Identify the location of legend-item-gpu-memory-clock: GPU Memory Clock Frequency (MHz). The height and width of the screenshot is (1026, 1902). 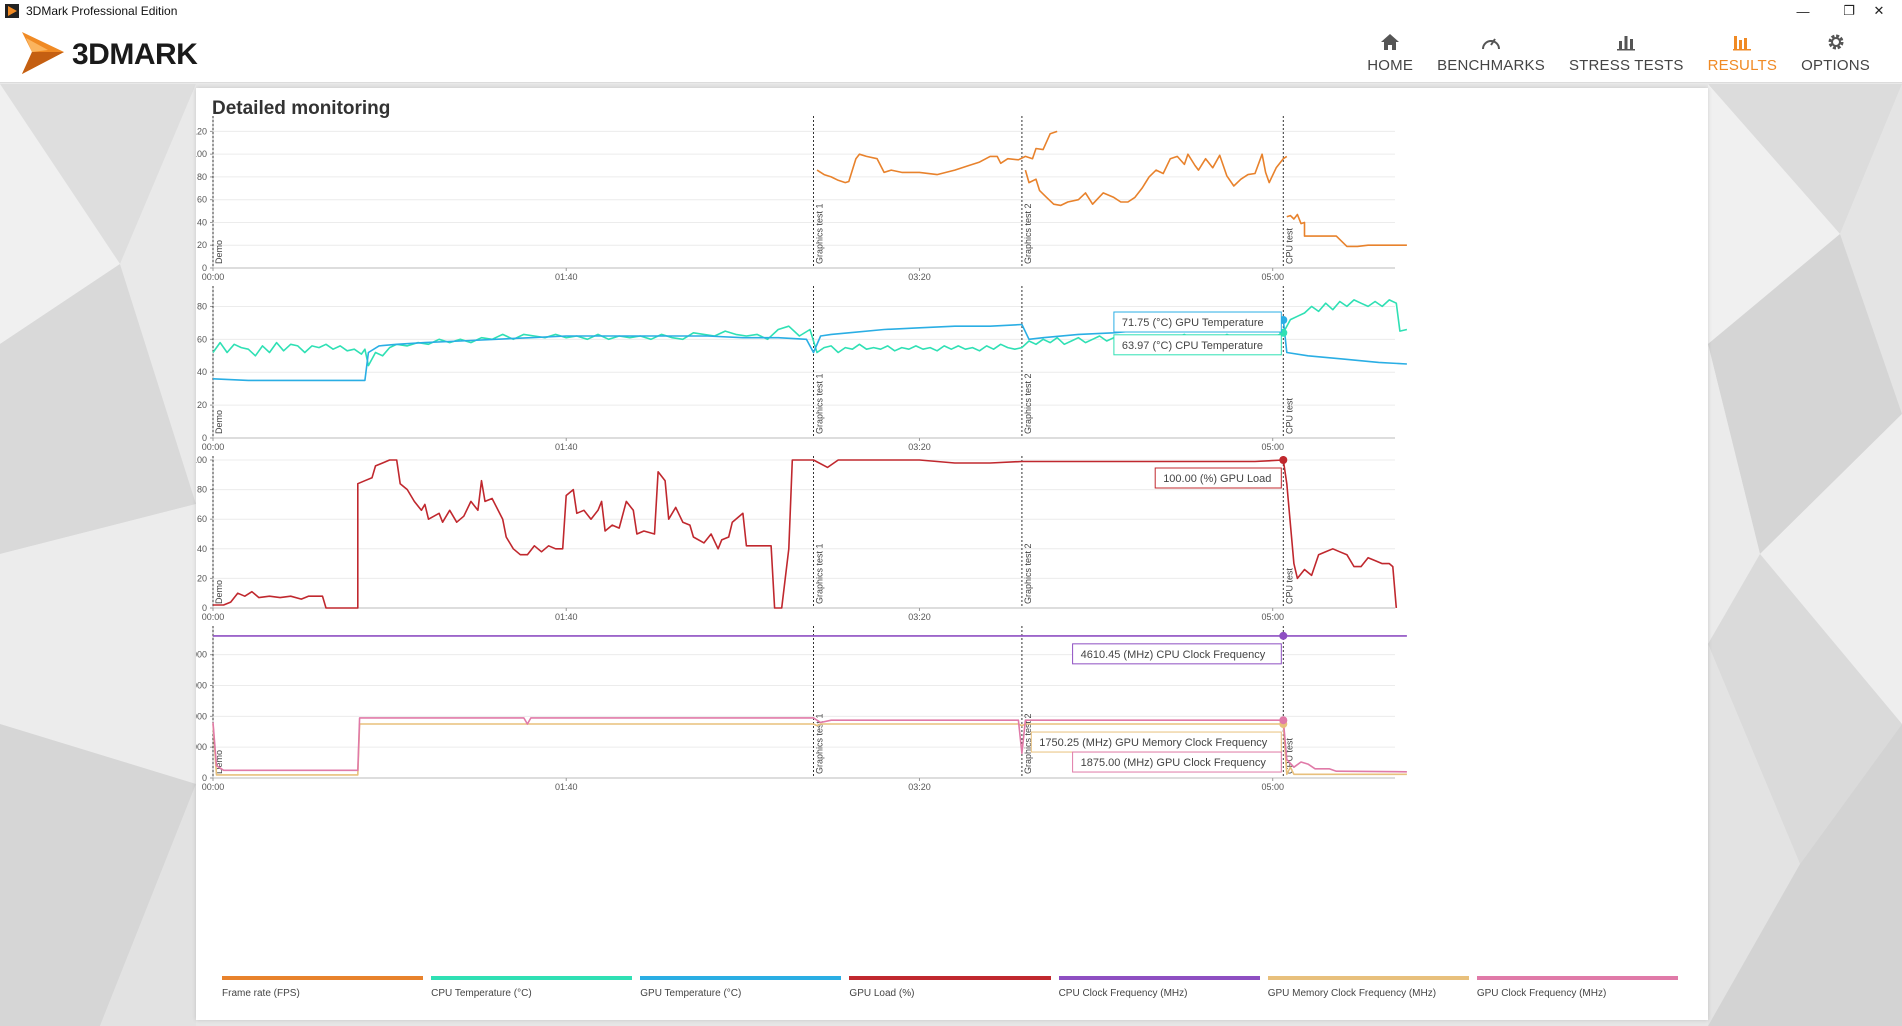
(1368, 991).